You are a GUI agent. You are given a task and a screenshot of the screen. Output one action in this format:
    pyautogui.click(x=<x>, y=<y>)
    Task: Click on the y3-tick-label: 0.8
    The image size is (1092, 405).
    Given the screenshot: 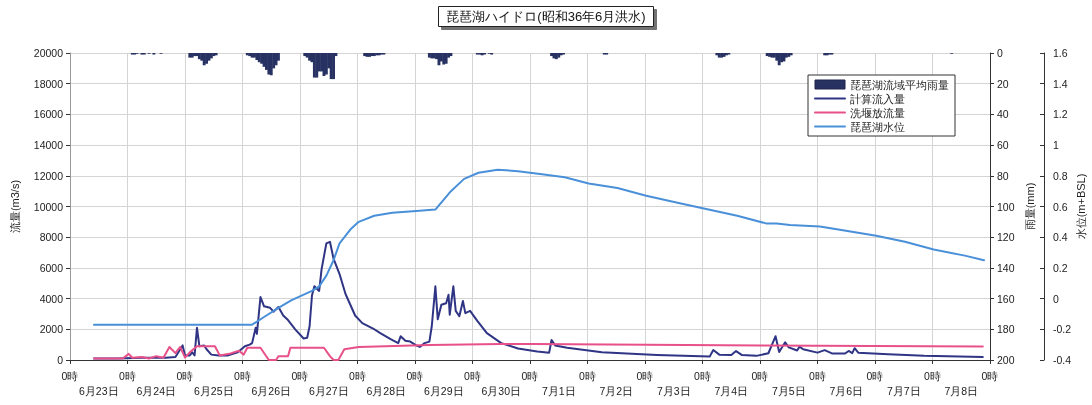 What is the action you would take?
    pyautogui.click(x=1060, y=175)
    